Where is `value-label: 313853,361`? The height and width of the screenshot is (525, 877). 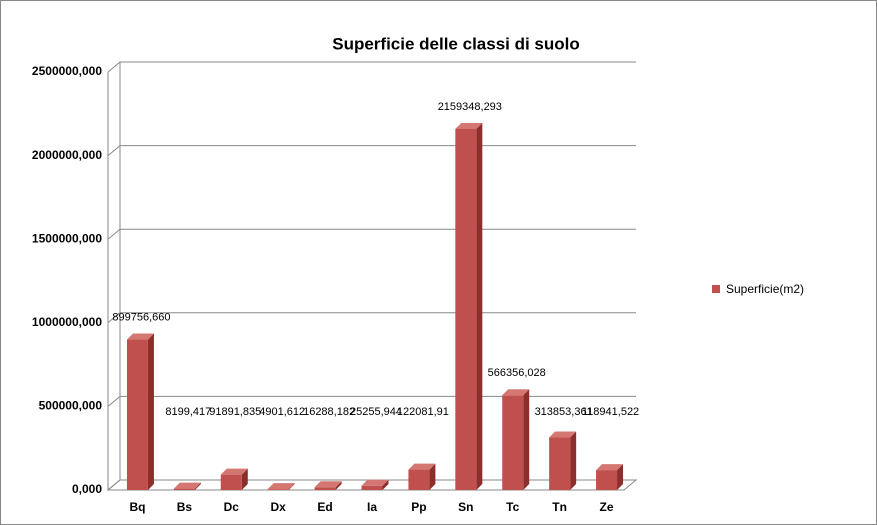
value-label: 313853,361 is located at coordinates (564, 412).